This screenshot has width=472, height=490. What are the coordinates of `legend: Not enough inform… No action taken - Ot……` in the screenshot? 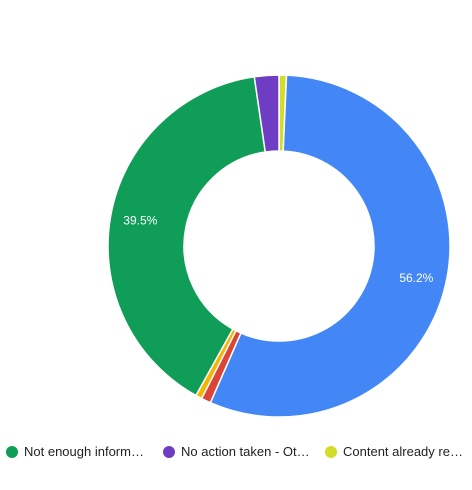 It's located at (236, 455).